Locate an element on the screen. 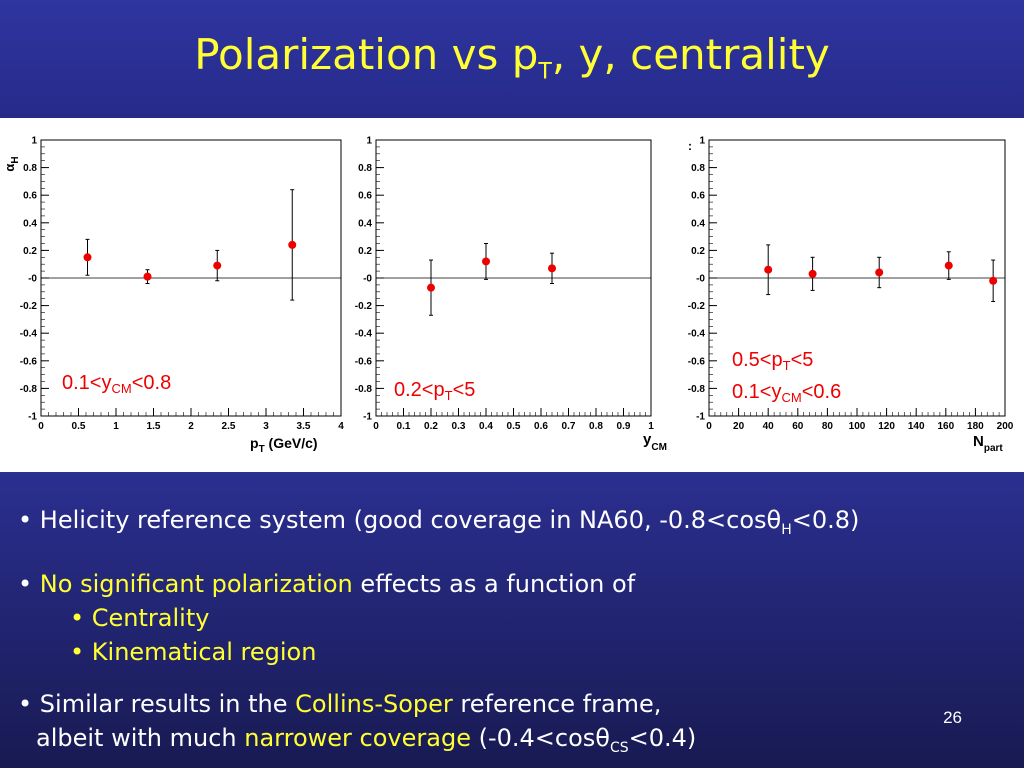  x-tick-label: 0.8 is located at coordinates (596, 426).